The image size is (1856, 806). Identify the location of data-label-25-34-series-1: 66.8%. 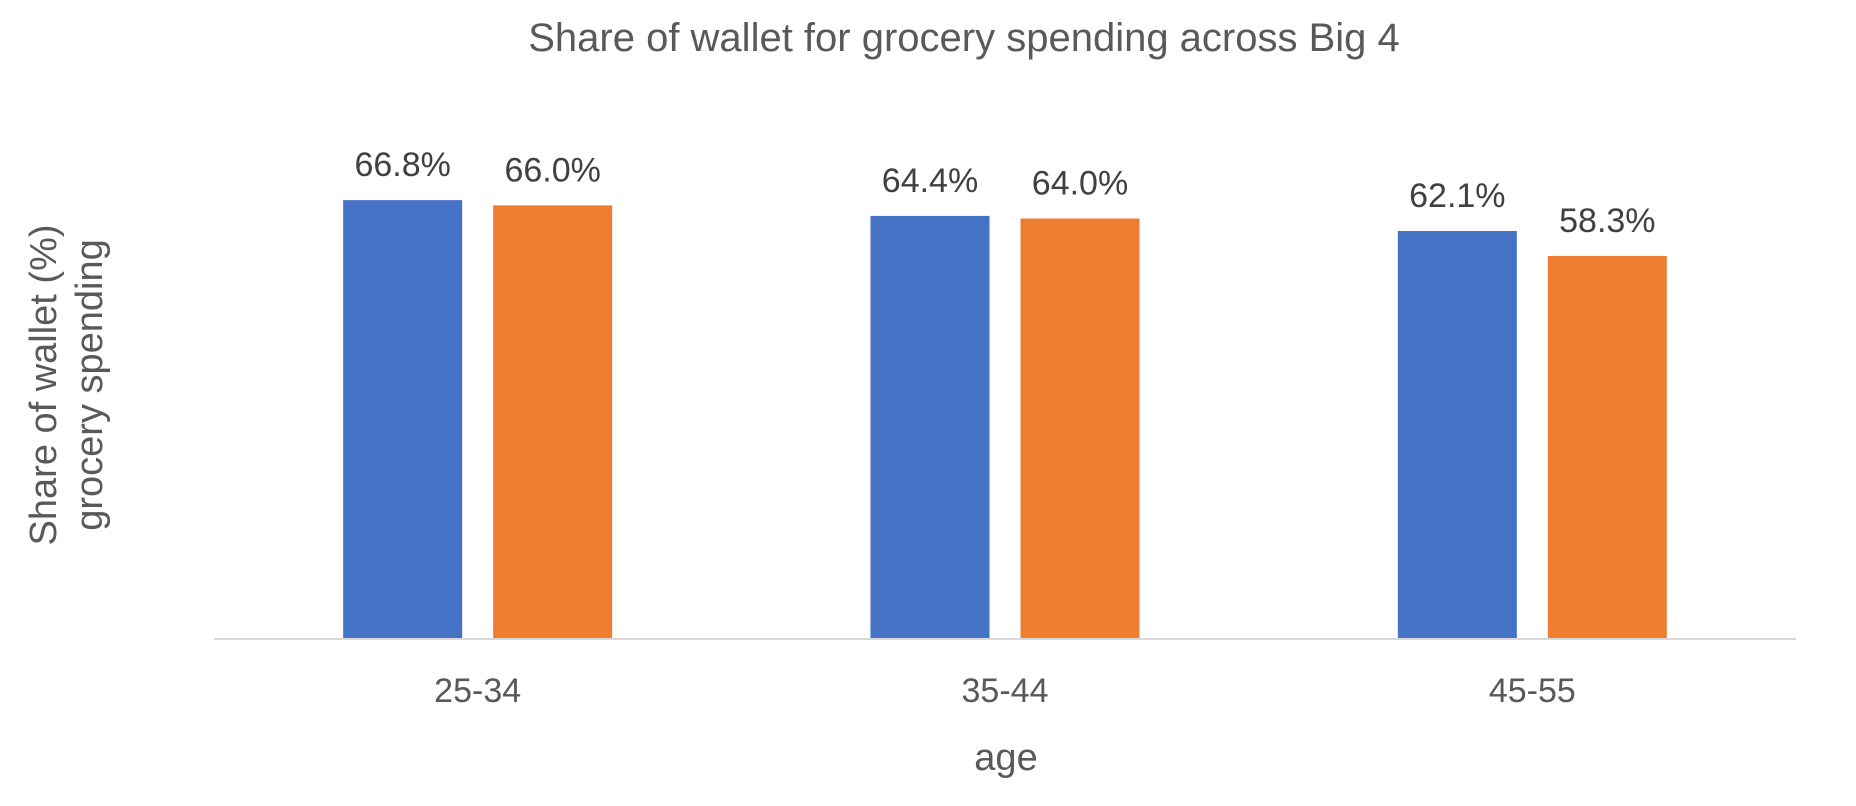
(402, 165).